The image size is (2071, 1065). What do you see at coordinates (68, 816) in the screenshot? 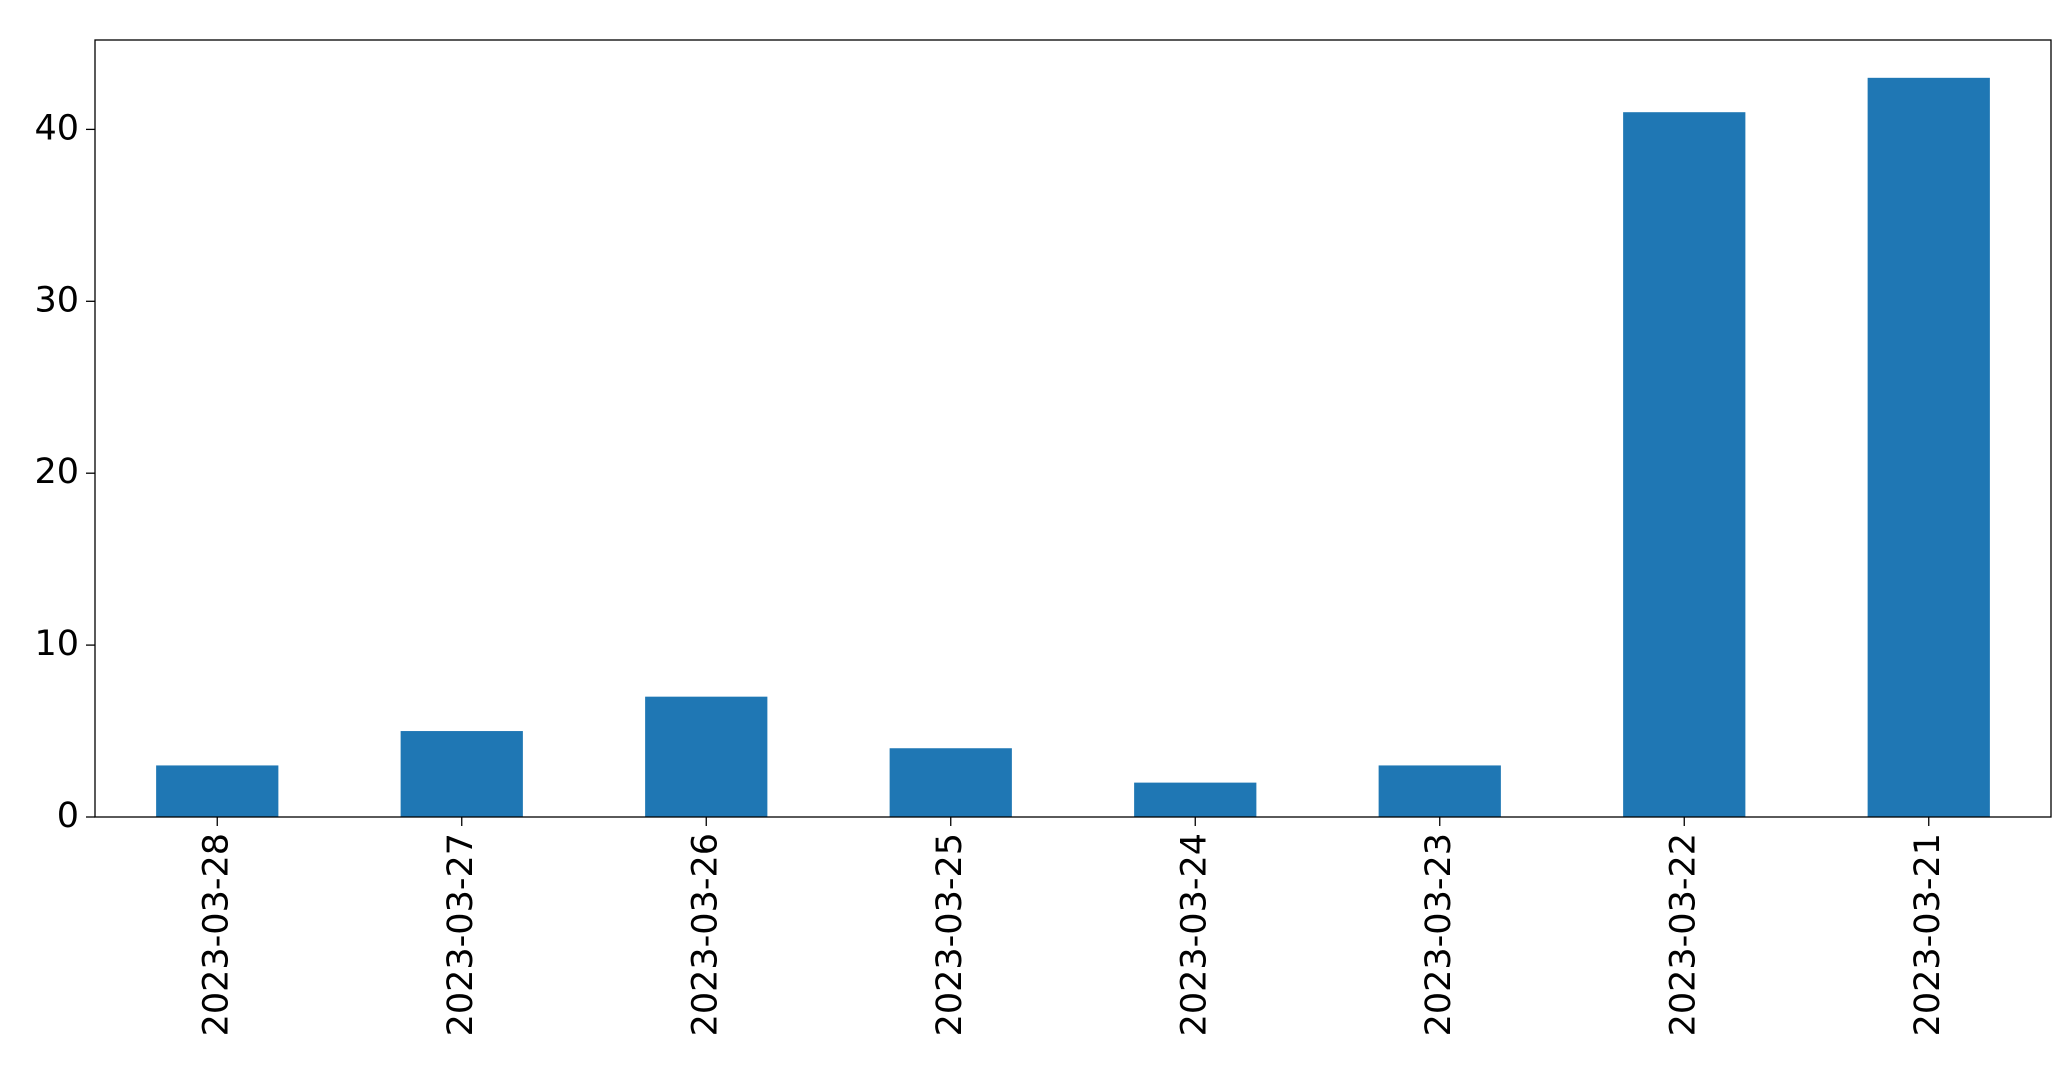
I see `y-tick-label: 0` at bounding box center [68, 816].